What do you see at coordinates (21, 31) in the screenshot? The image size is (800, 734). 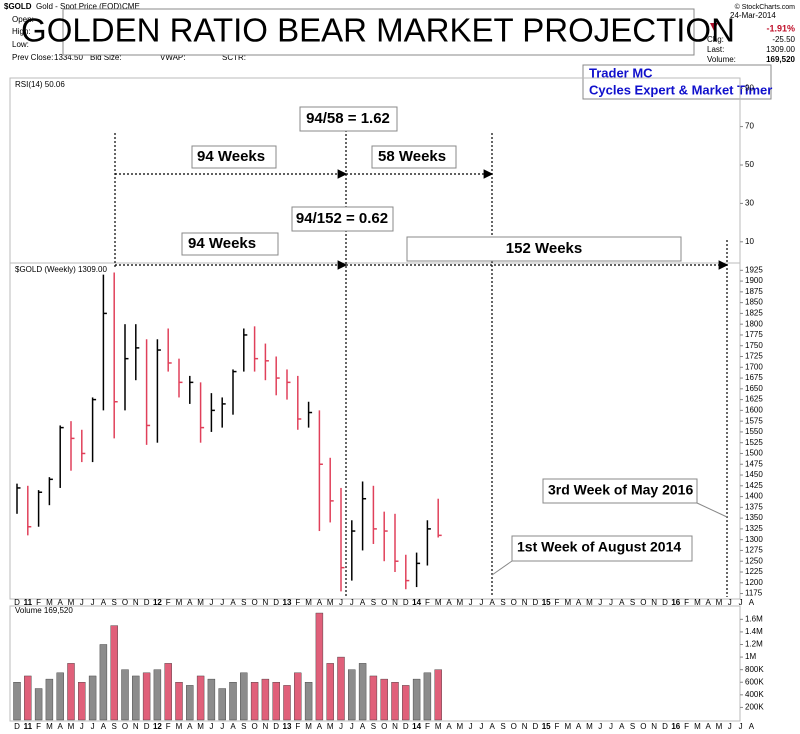 I see `label: High:` at bounding box center [21, 31].